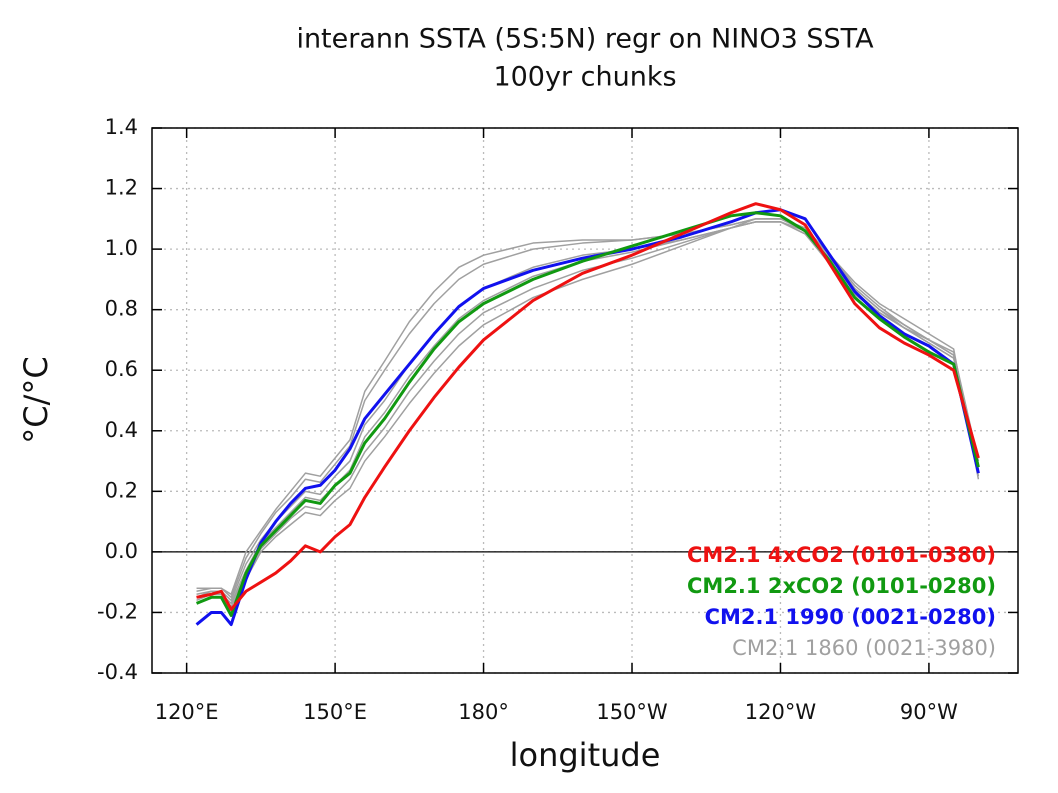 Image resolution: width=1058 pixels, height=793 pixels. I want to click on y-tick-label: 0.4, so click(121, 430).